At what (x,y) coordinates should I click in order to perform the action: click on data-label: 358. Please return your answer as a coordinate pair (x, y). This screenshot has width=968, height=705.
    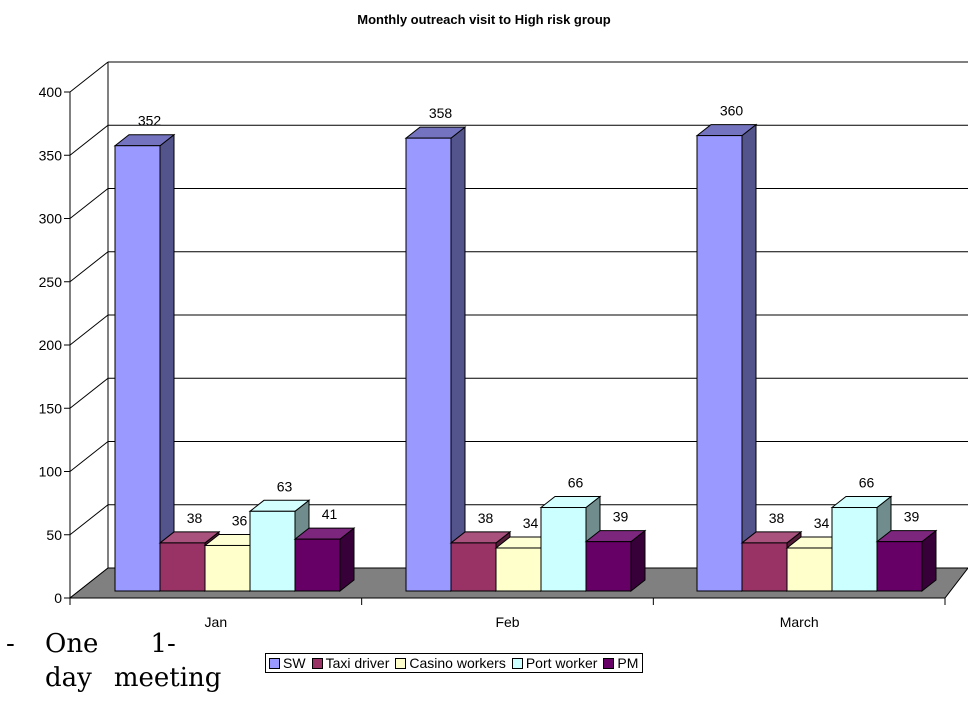
    Looking at the image, I should click on (441, 113).